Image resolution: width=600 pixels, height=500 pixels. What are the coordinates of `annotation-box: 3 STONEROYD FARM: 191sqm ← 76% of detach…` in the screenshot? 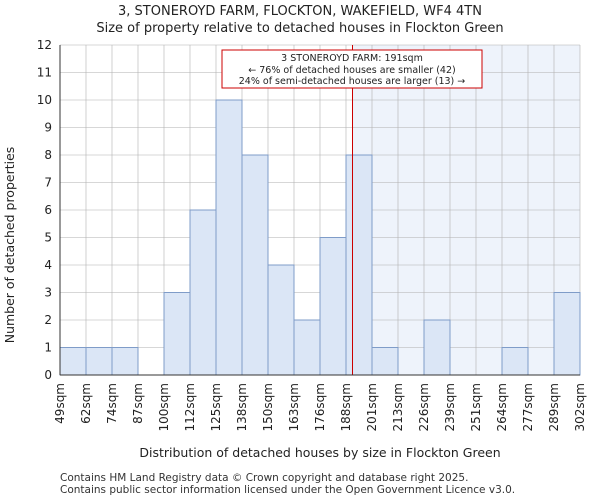 It's located at (352, 69).